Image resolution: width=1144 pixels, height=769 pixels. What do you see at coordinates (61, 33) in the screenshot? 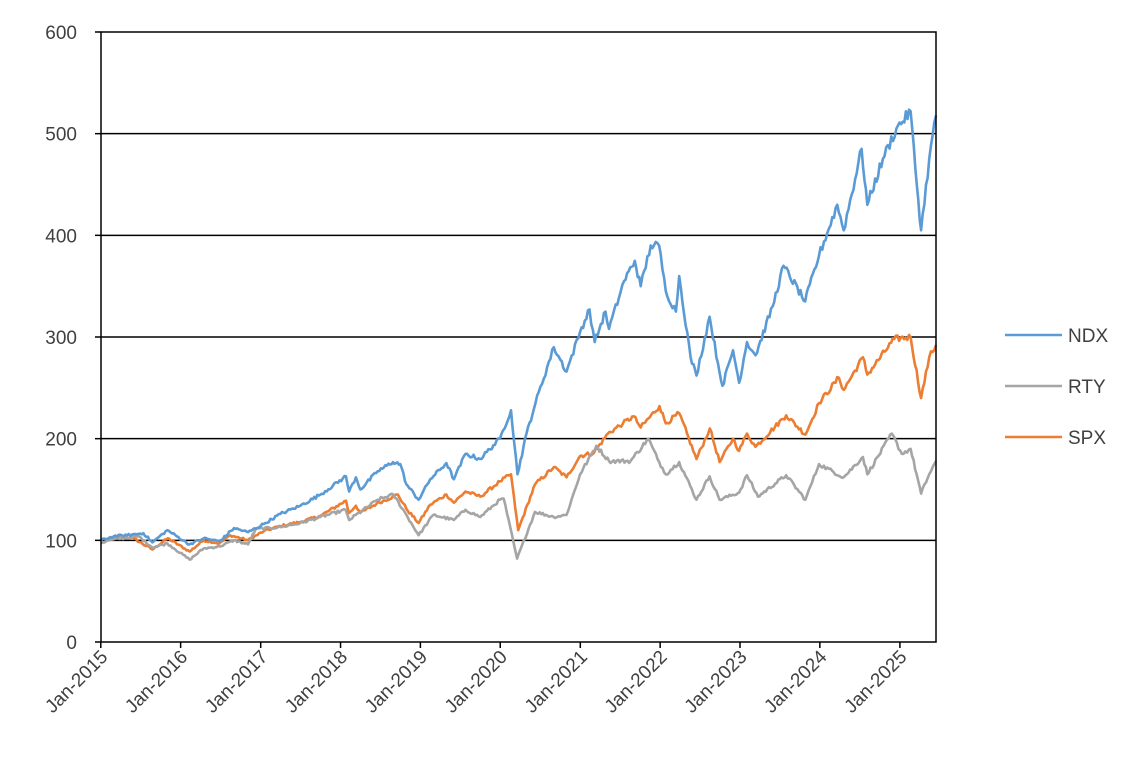
I see `y-tick-label: 600` at bounding box center [61, 33].